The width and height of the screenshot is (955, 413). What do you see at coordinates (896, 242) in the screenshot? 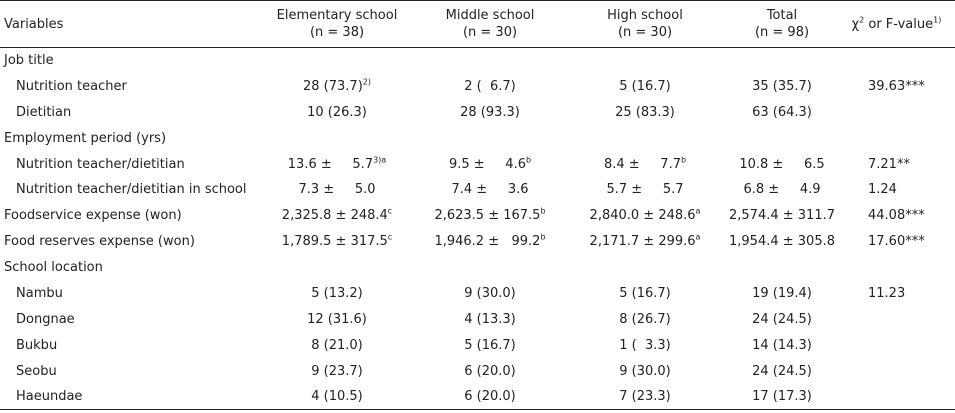
I see `cell-statistic: 17.60***` at bounding box center [896, 242].